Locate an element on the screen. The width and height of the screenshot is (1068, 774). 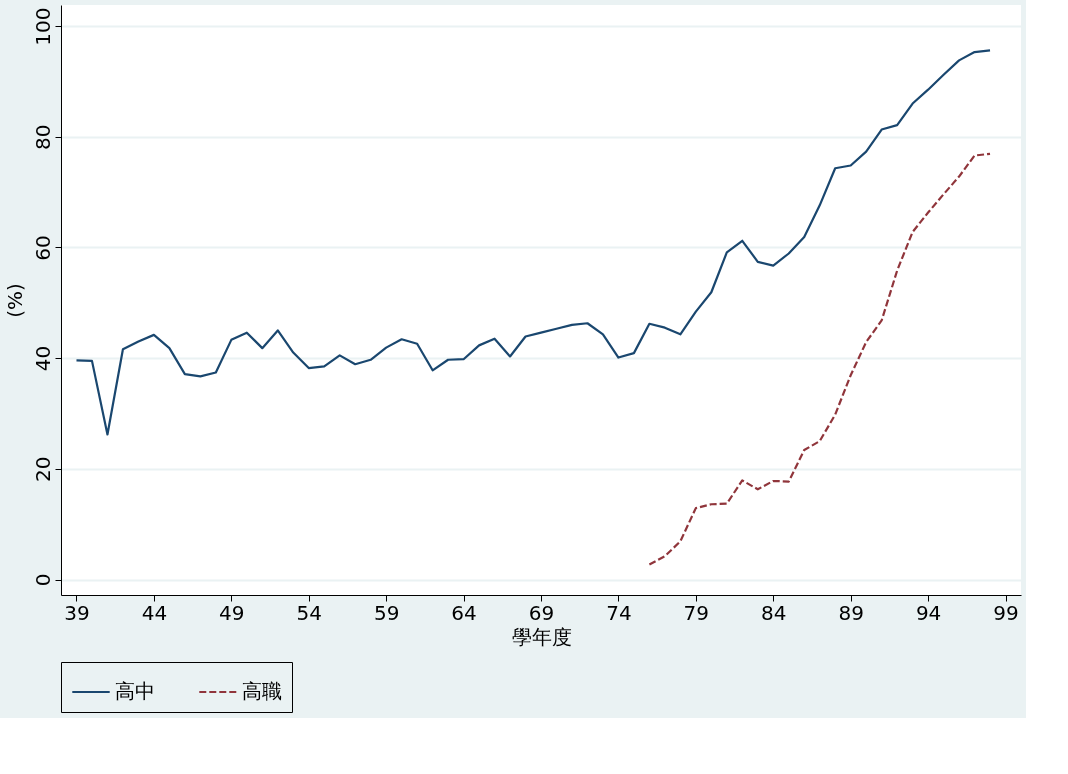
x-tick-label: 79 is located at coordinates (696, 612).